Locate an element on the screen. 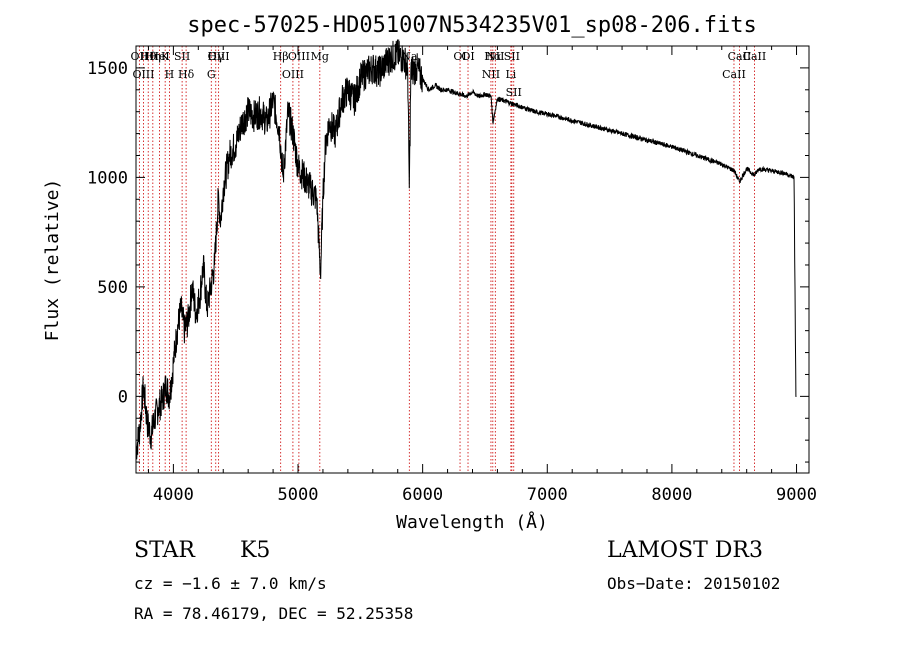  emission-line-label: Mg is located at coordinates (320, 56).